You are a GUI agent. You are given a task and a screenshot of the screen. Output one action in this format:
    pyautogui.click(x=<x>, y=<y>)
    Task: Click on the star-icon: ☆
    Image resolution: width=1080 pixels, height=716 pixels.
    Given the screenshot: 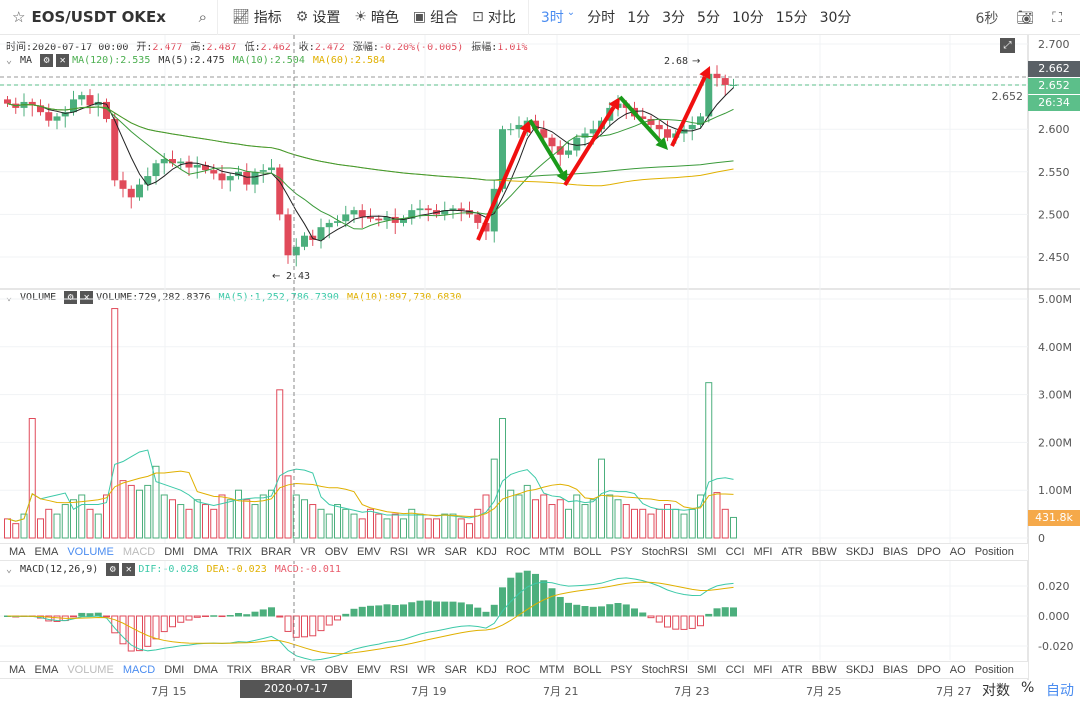 What is the action you would take?
    pyautogui.click(x=19, y=17)
    